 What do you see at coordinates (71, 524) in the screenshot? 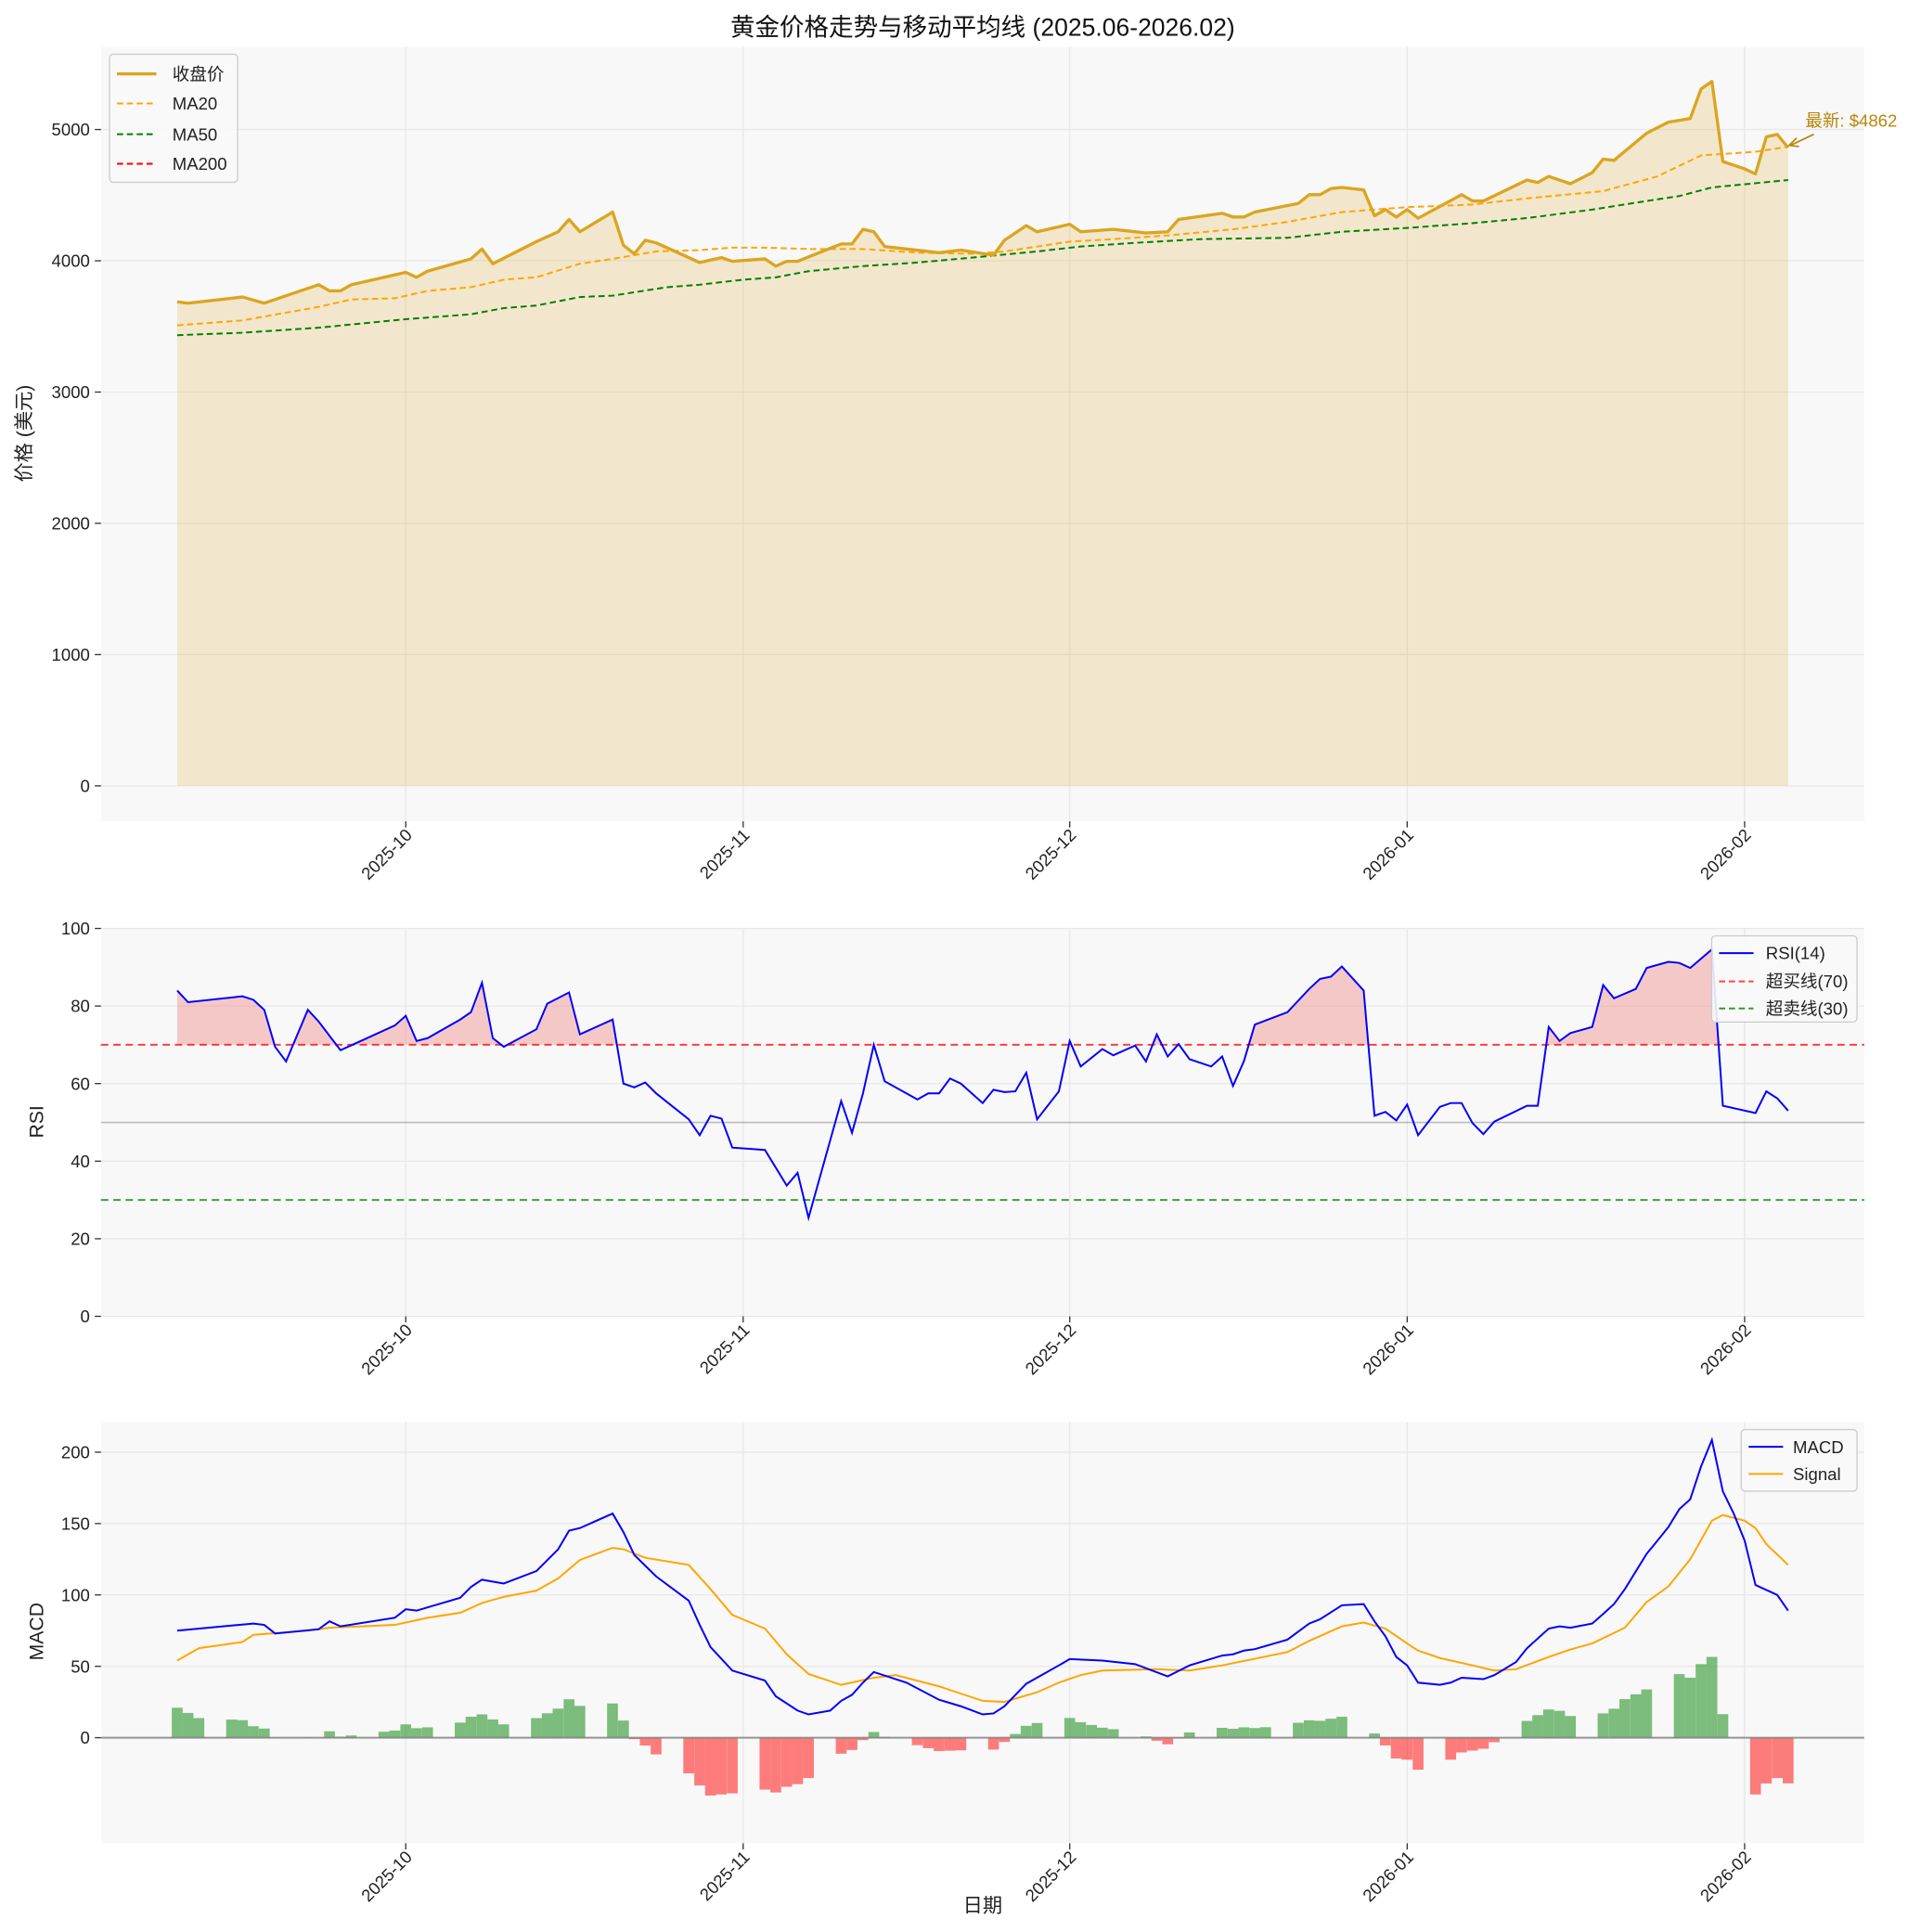
I see `y-tick-label: 2000` at bounding box center [71, 524].